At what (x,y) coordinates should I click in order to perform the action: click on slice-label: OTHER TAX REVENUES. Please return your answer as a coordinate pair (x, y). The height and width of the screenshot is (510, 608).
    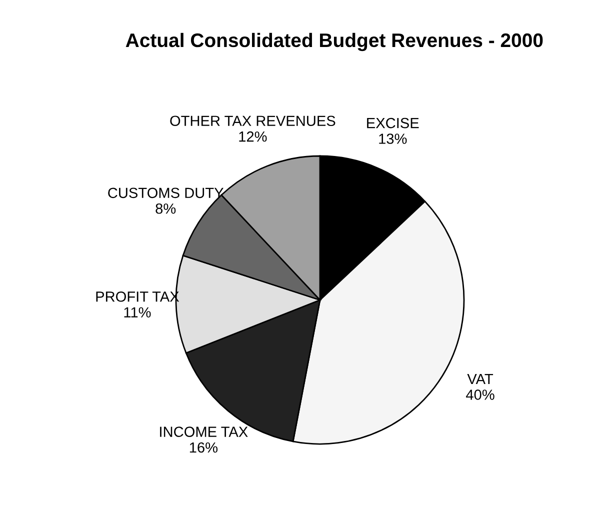
    Looking at the image, I should click on (253, 121).